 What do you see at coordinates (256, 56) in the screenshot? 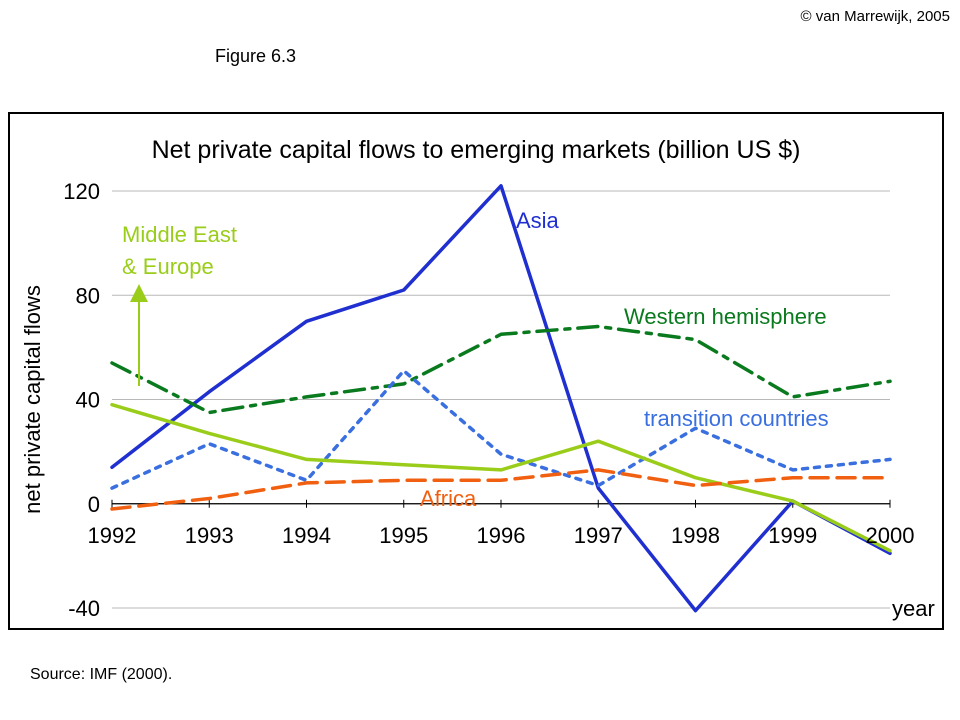
I see `figure-label: Figure 6.3` at bounding box center [256, 56].